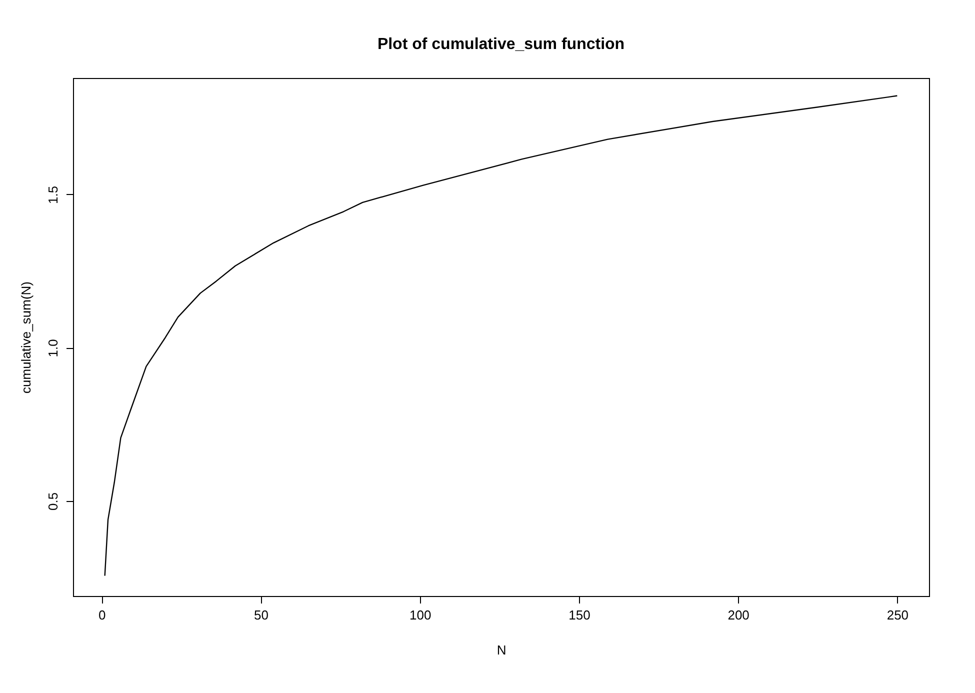 The width and height of the screenshot is (975, 693). Describe the element at coordinates (501, 650) in the screenshot. I see `x-axis-title: N` at that location.